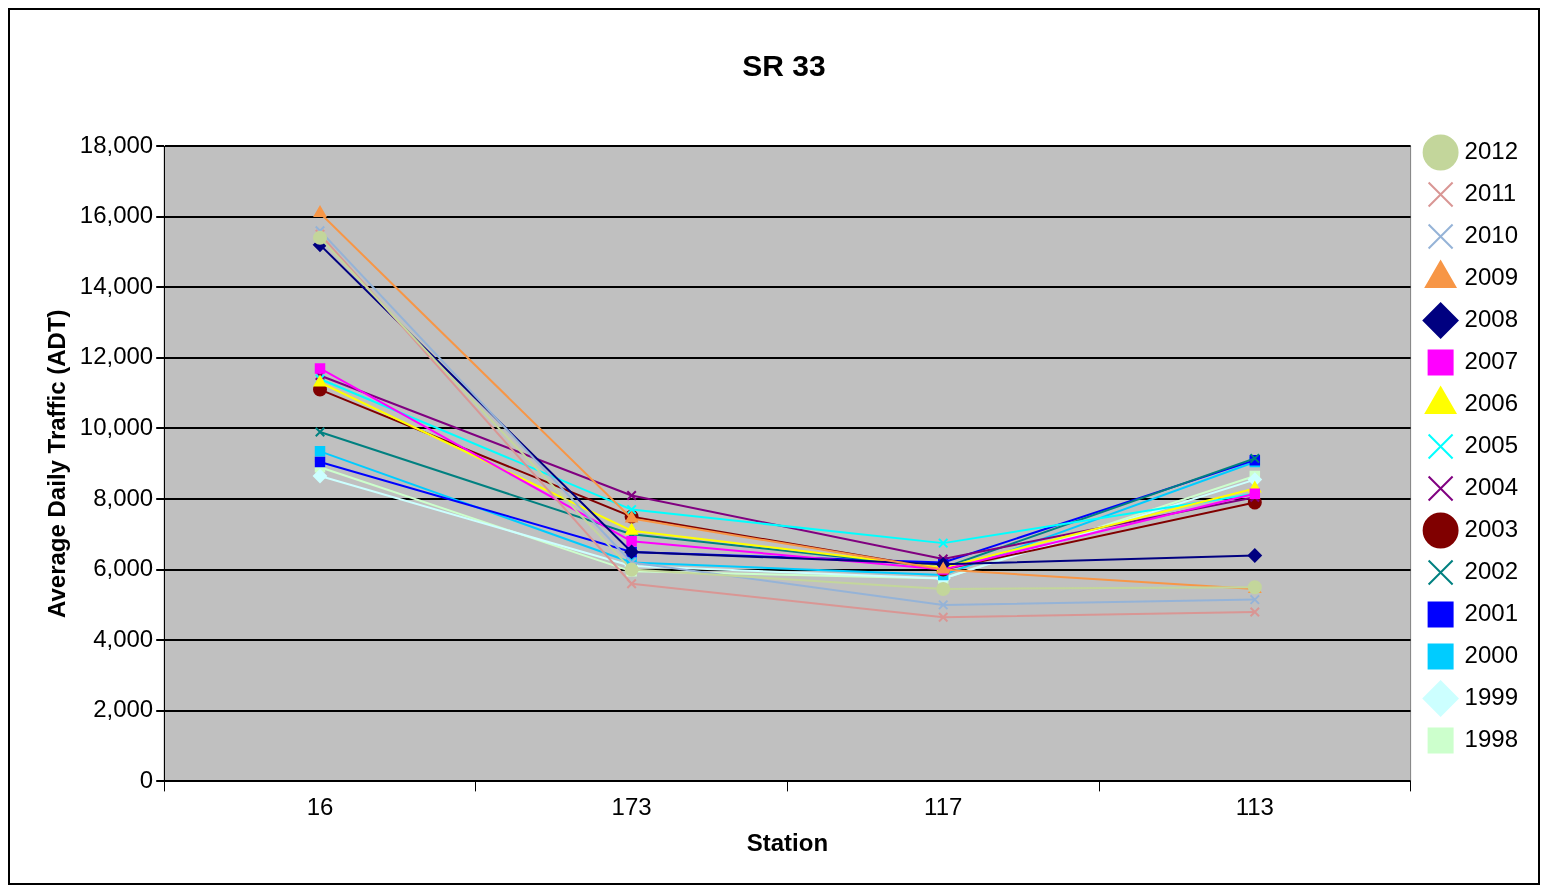 The image size is (1547, 895). I want to click on chart-title: SR 33, so click(784, 66).